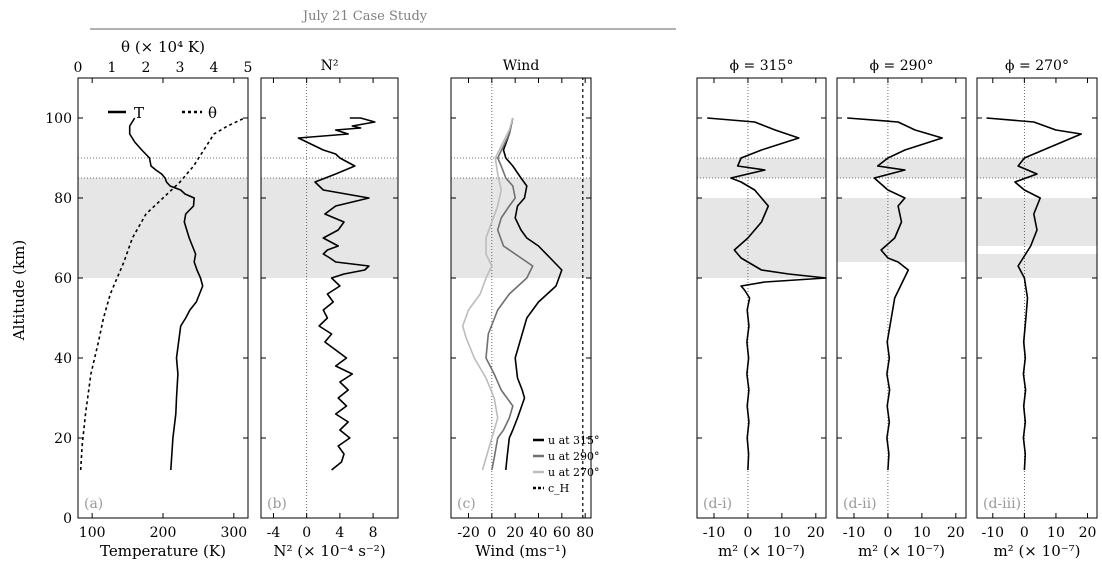  What do you see at coordinates (163, 47) in the screenshot?
I see `top-axis-label: θ (× 10⁴ K)` at bounding box center [163, 47].